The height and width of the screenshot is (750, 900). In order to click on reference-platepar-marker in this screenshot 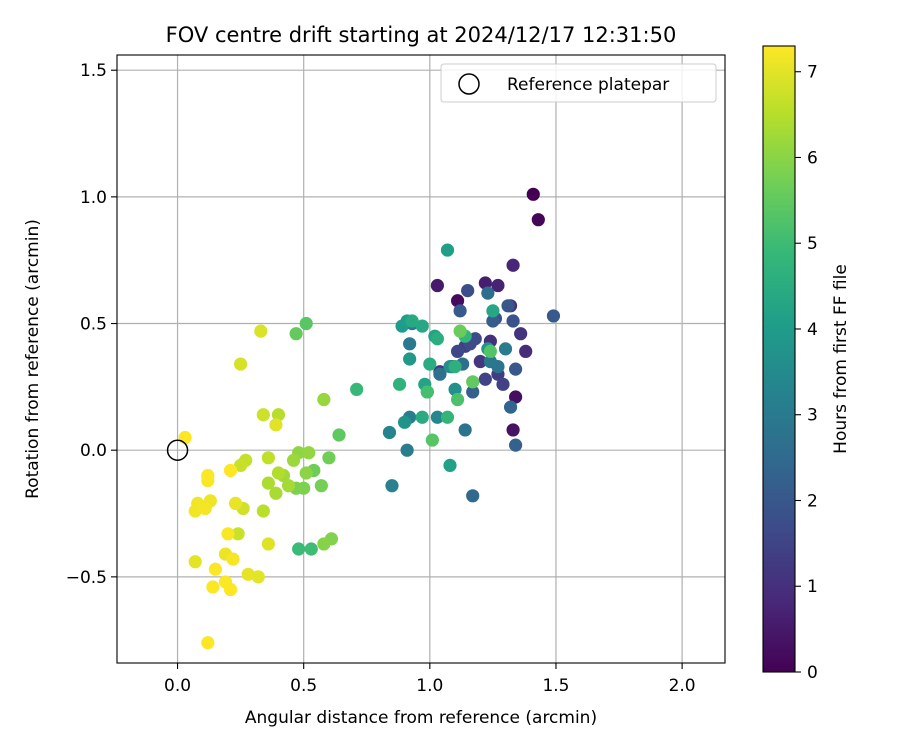, I will do `click(177, 450)`.